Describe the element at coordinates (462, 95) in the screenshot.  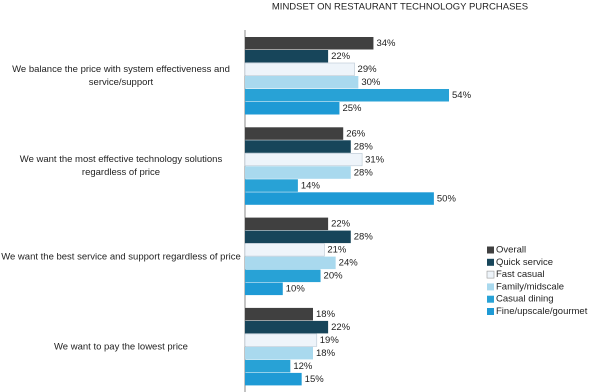
I see `value-label: 54%` at that location.